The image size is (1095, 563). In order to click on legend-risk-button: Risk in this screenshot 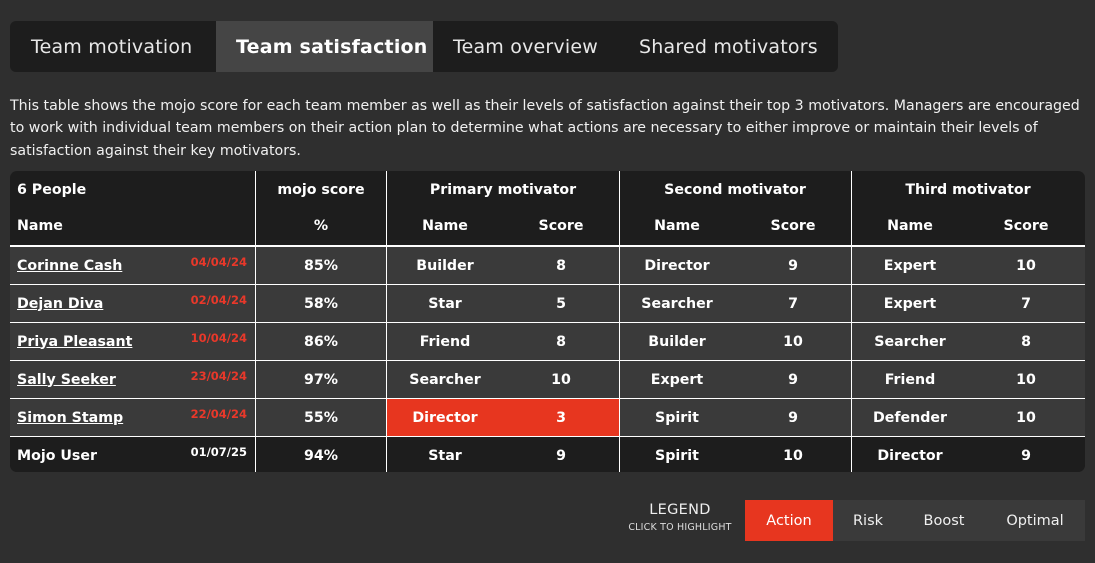, I will do `click(868, 520)`.